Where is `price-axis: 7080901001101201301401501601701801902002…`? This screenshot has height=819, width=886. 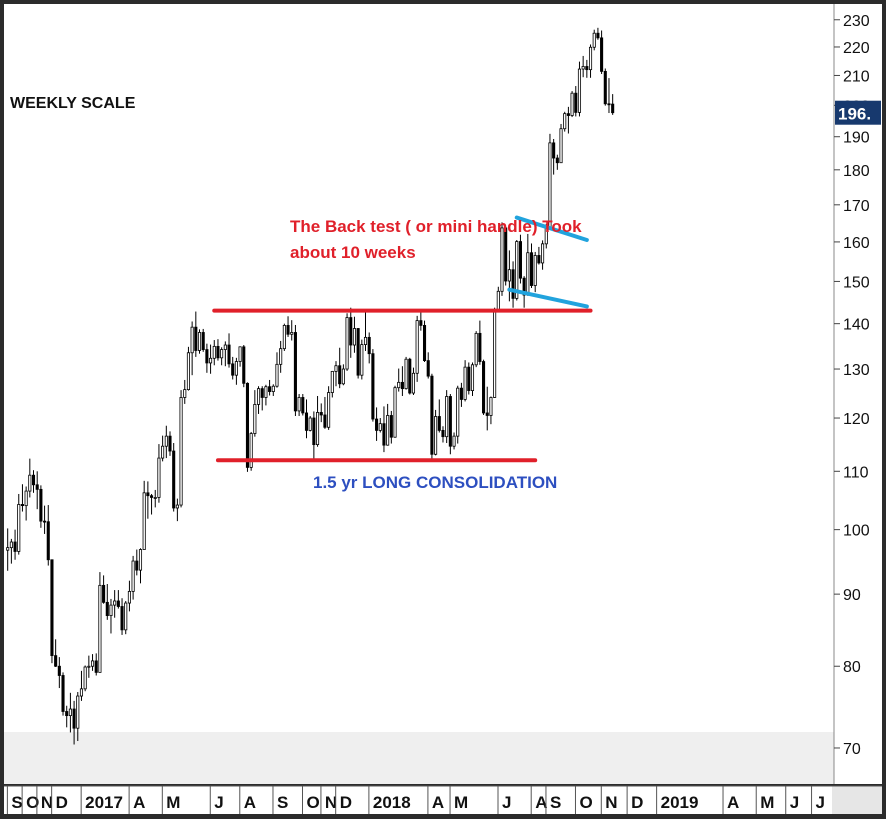
price-axis: 7080901001101201301401501601701801902002… is located at coordinates (857, 385).